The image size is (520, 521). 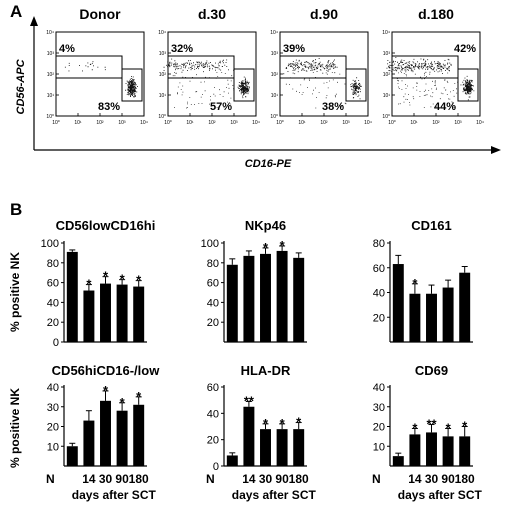 I want to click on dot-plot-frame, so click(x=100, y=74).